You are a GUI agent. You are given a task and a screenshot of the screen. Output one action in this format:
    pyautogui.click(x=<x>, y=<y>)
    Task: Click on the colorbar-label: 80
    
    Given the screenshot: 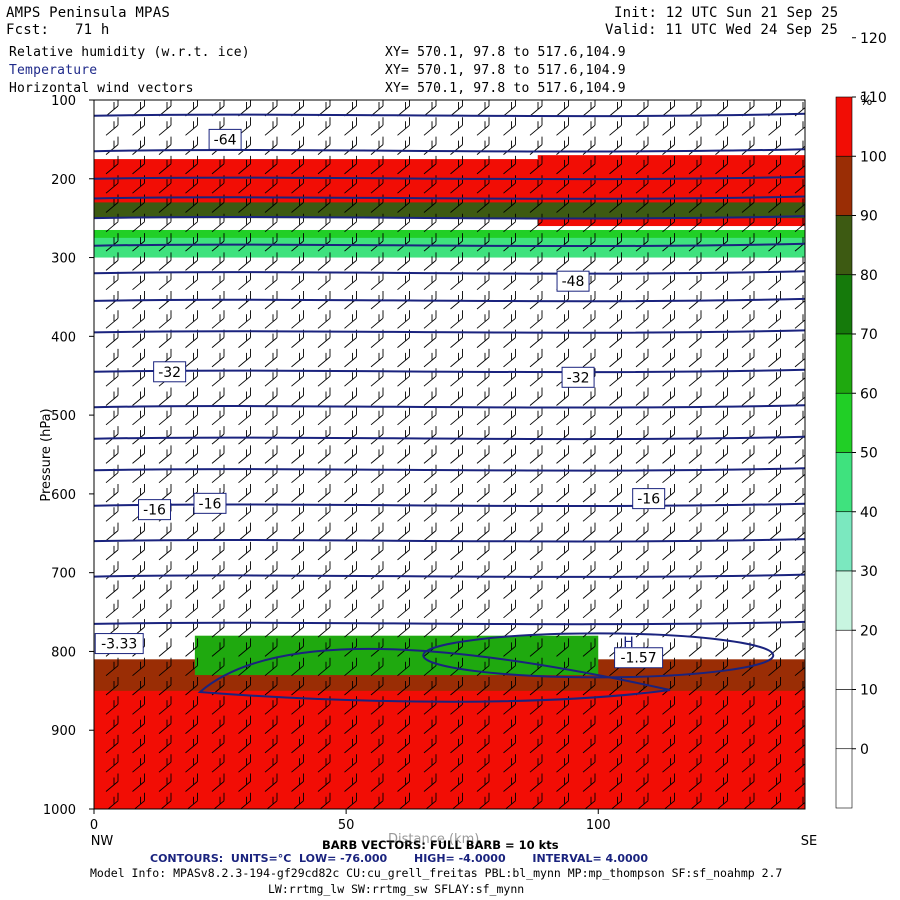 What is the action you would take?
    pyautogui.click(x=869, y=276)
    